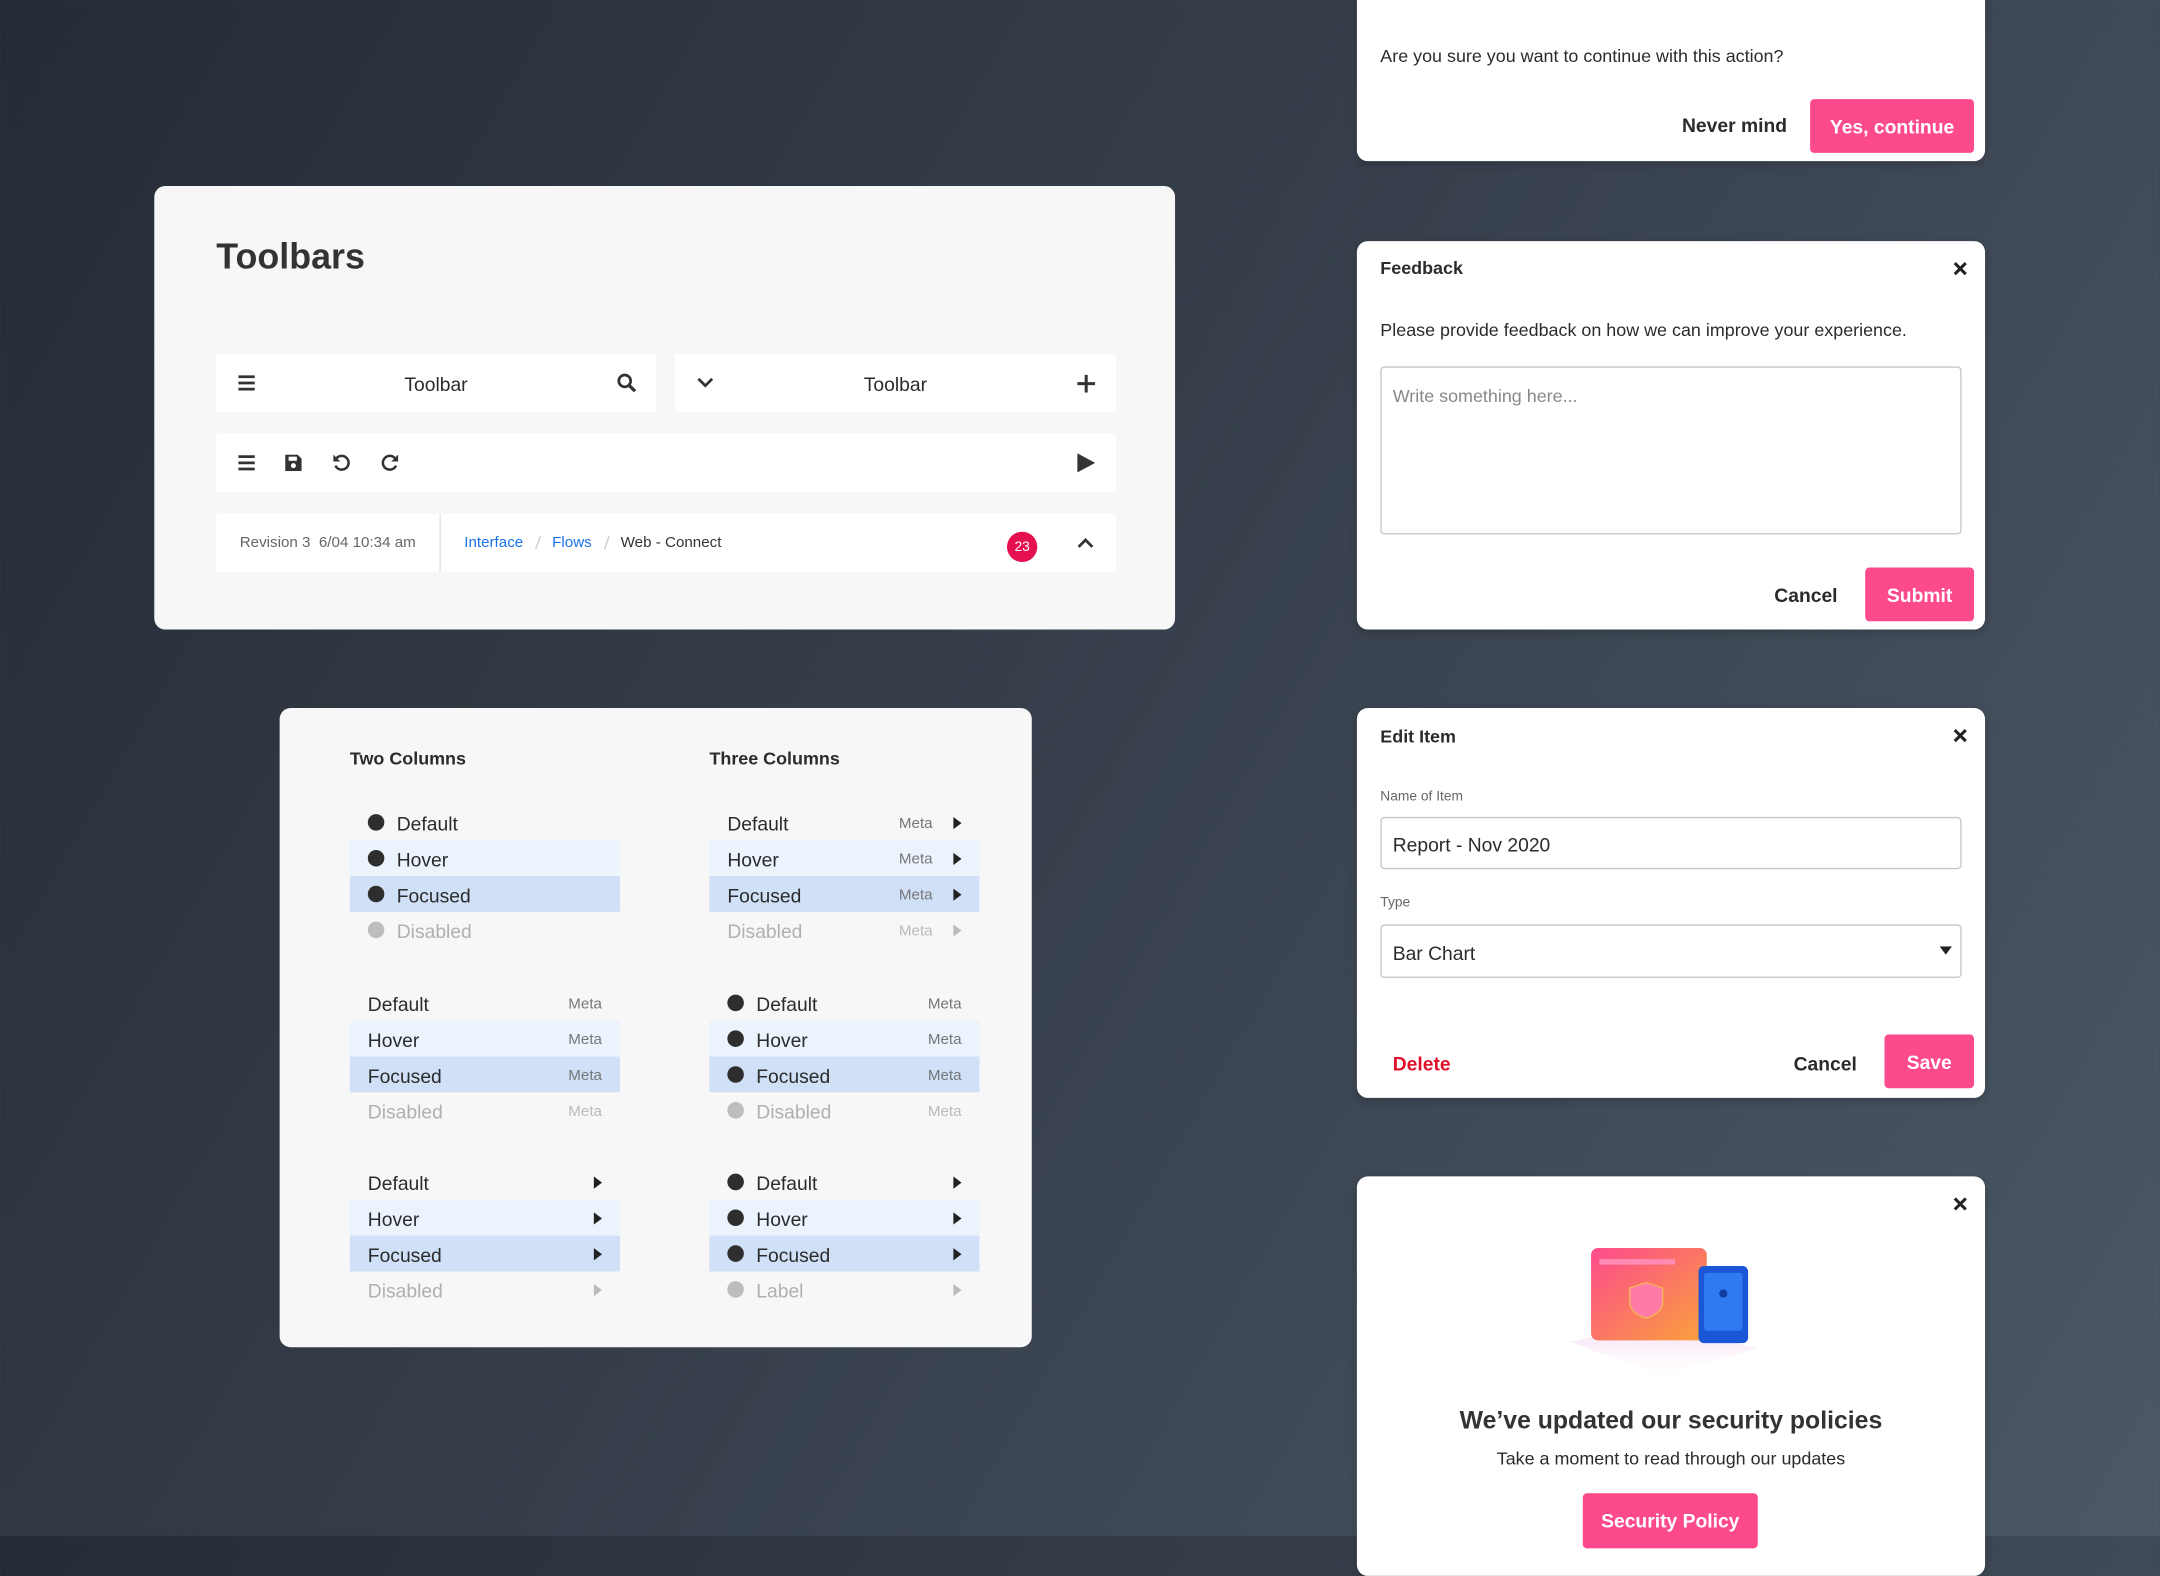 Image resolution: width=2160 pixels, height=1576 pixels. I want to click on security-policy-button: Security Policy, so click(1670, 1521).